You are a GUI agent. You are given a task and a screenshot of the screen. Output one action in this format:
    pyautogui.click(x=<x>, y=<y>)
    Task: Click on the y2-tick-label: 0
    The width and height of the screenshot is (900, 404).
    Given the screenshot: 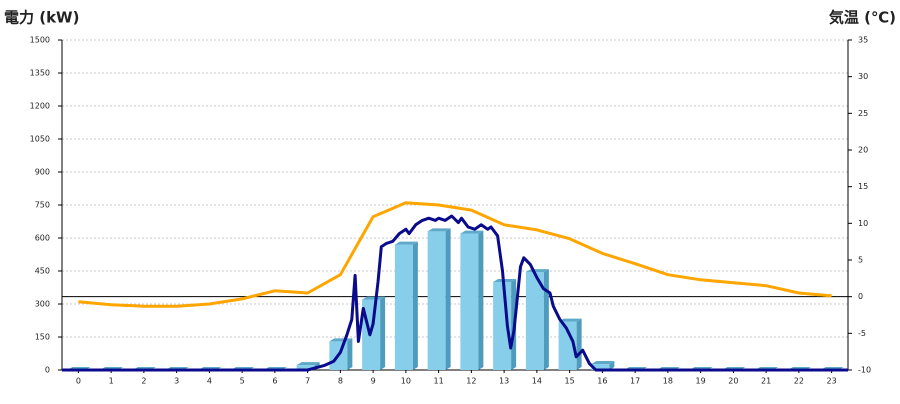 What is the action you would take?
    pyautogui.click(x=860, y=296)
    